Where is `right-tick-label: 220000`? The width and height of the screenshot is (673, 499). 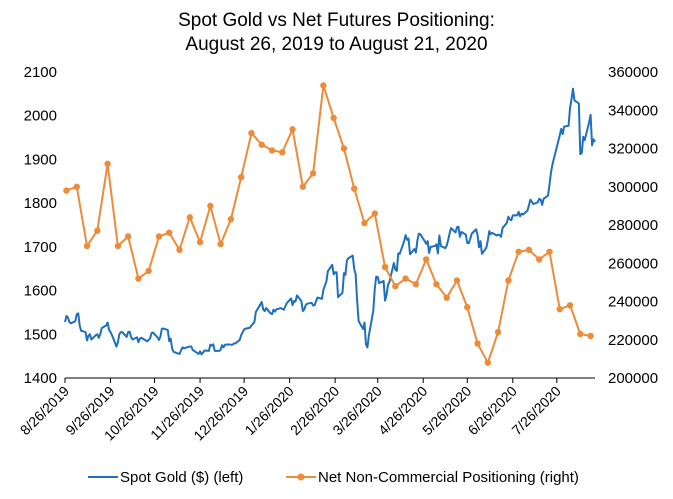 right-tick-label: 220000 is located at coordinates (633, 340).